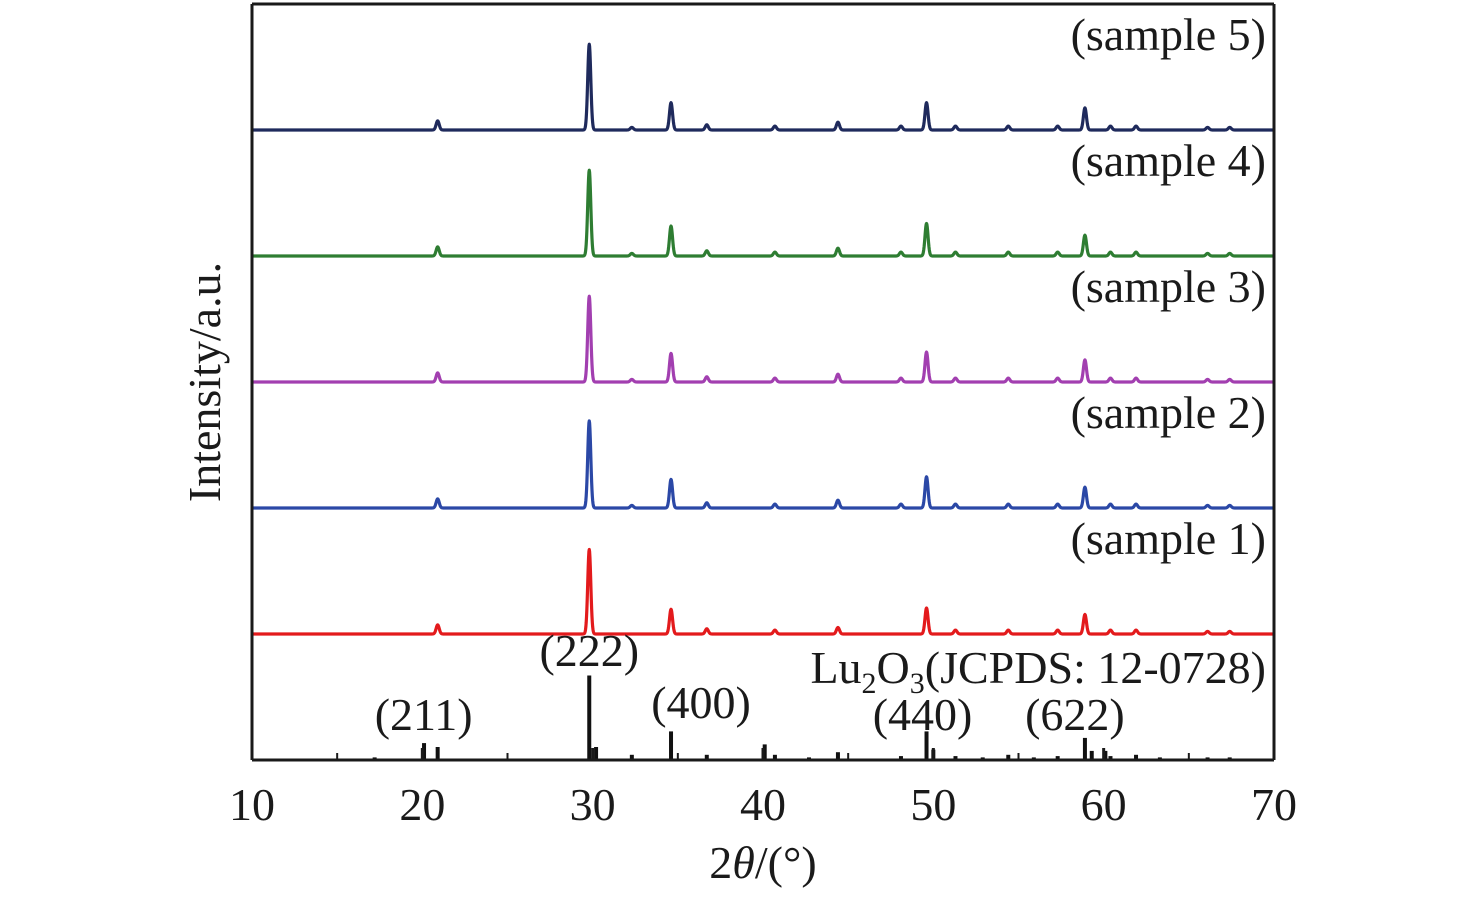  Describe the element at coordinates (743, 862) in the screenshot. I see `x-axis-title-theta: θ` at that location.